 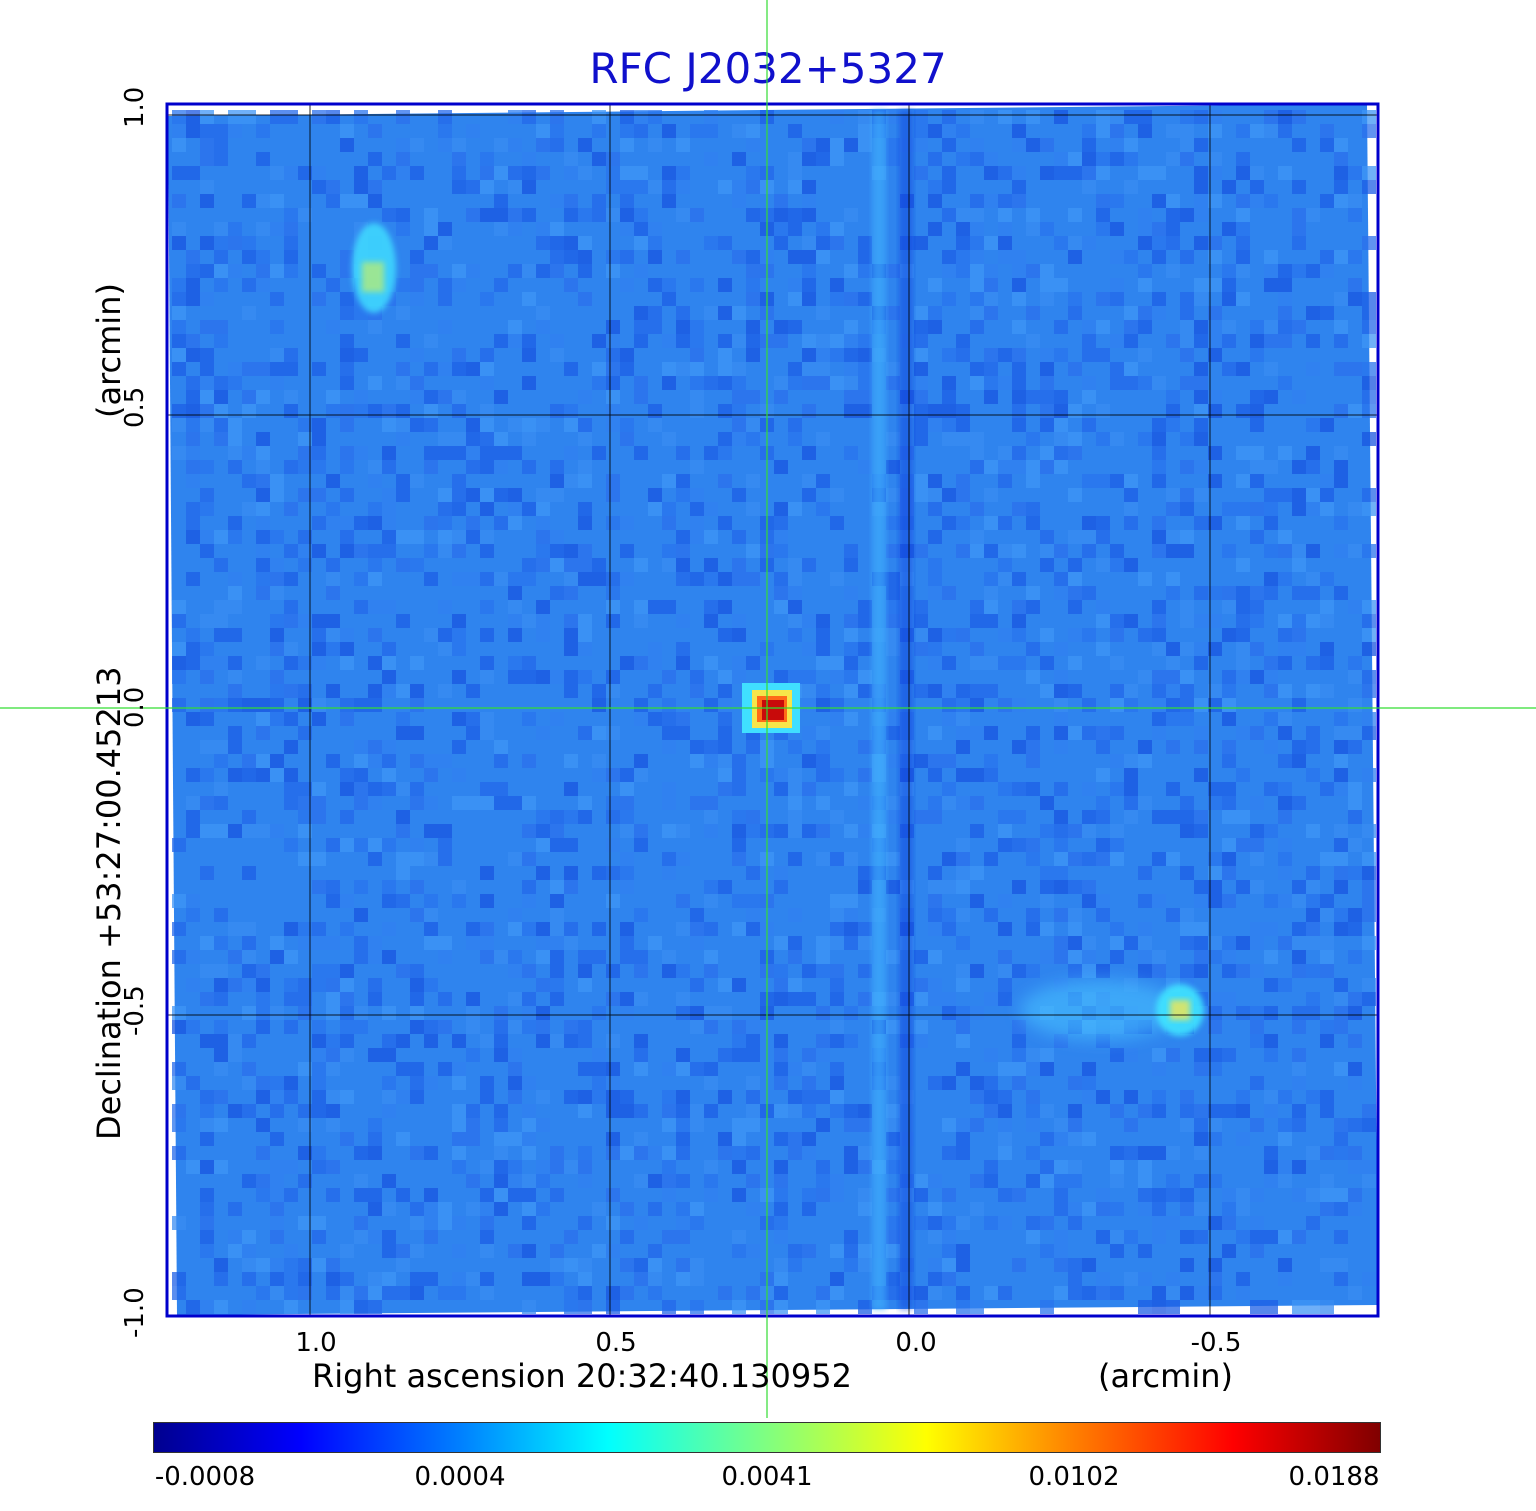 What do you see at coordinates (616, 1343) in the screenshot?
I see `x-tick-label: 0.5` at bounding box center [616, 1343].